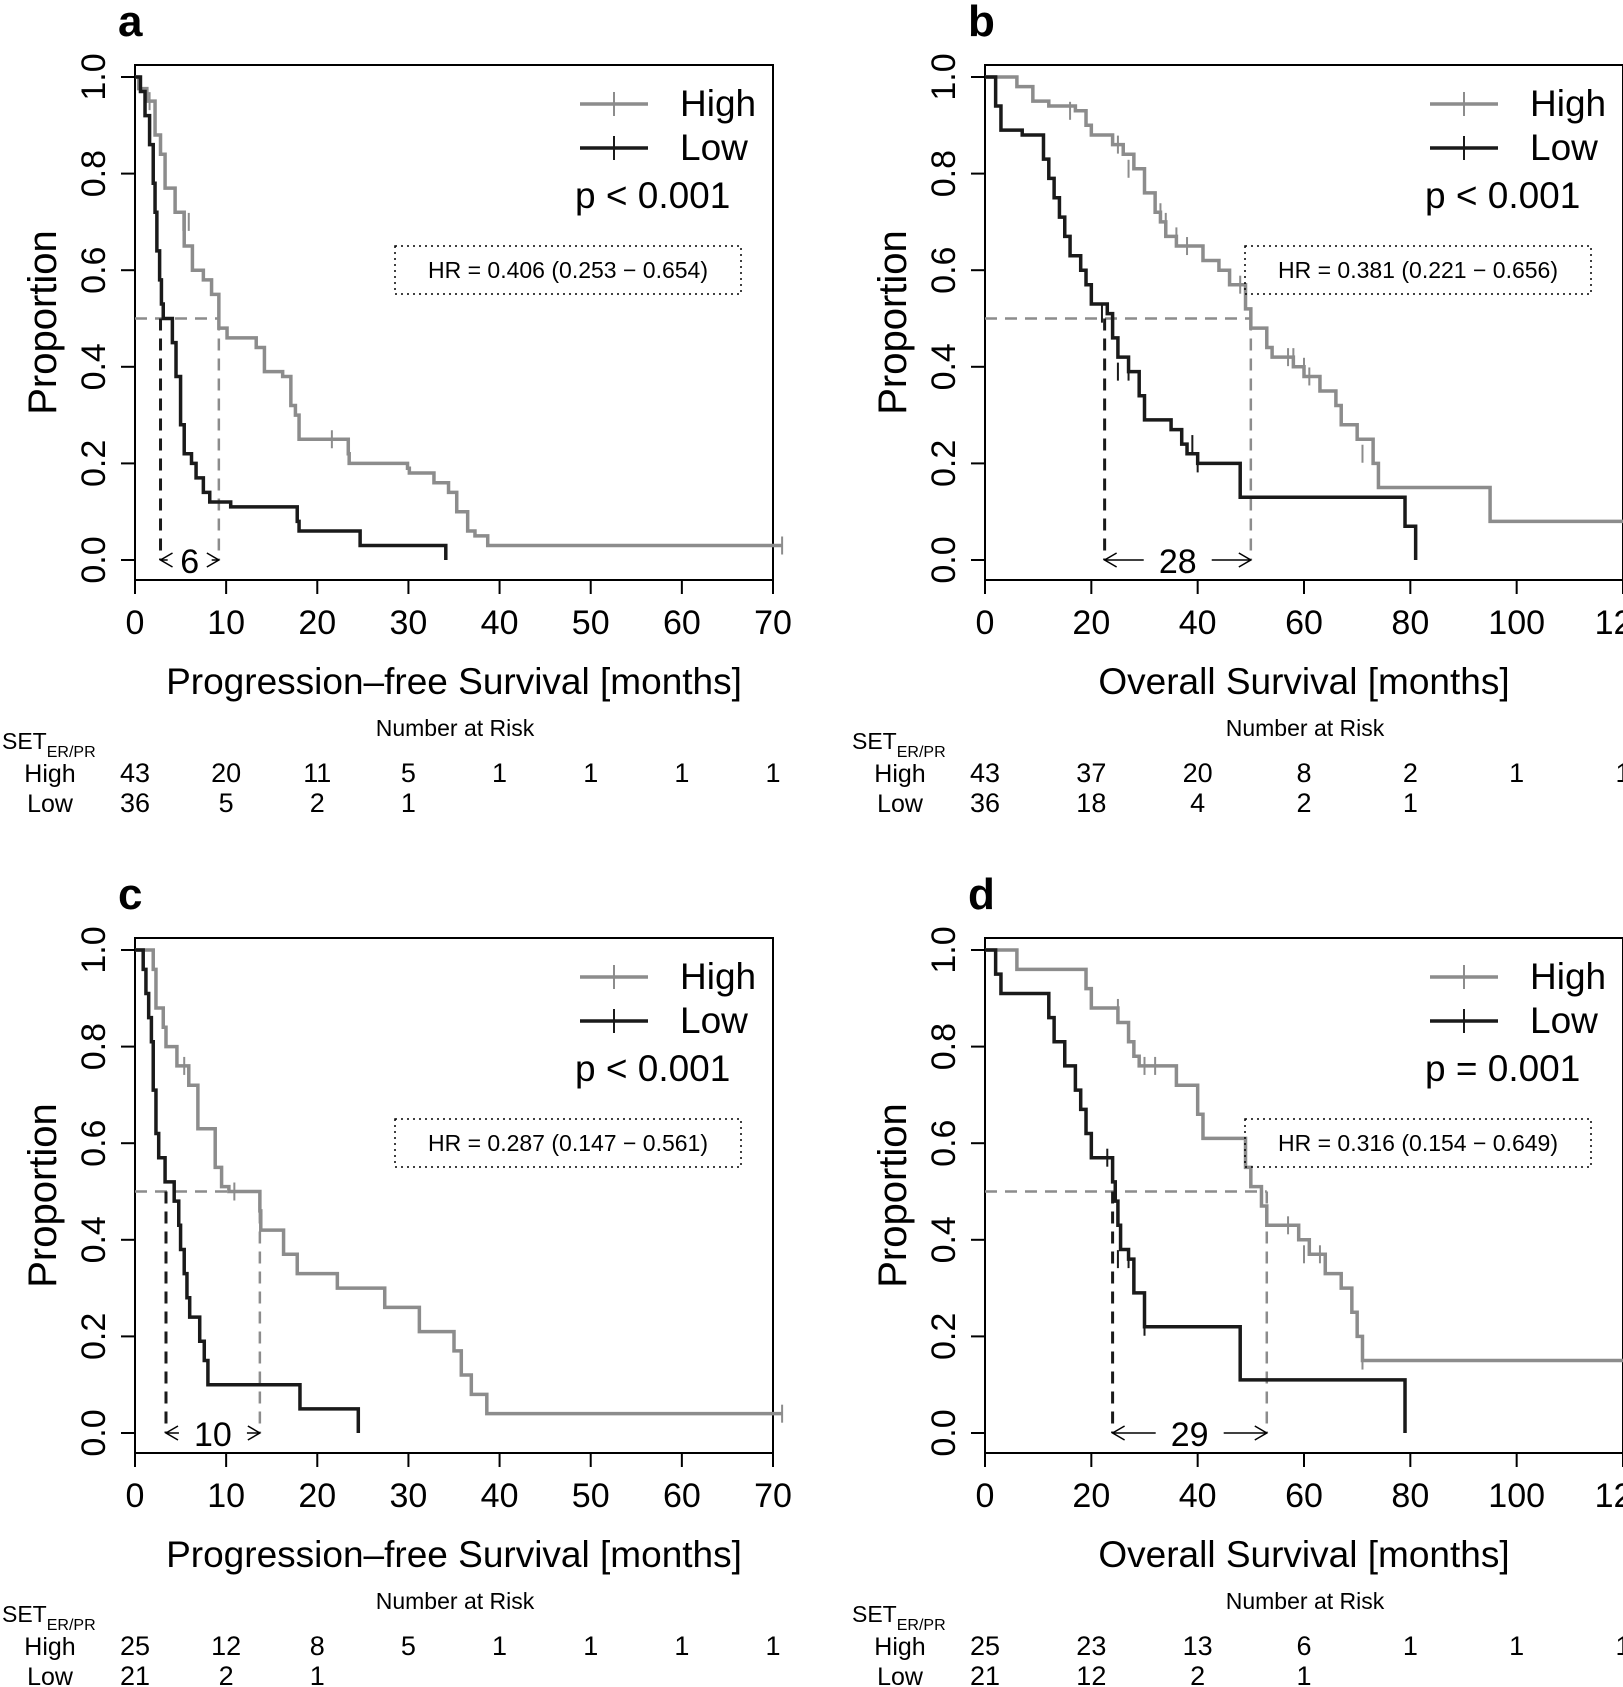 This screenshot has height=1687, width=1623. Describe the element at coordinates (130, 894) in the screenshot. I see `panel-c-letter: c` at that location.